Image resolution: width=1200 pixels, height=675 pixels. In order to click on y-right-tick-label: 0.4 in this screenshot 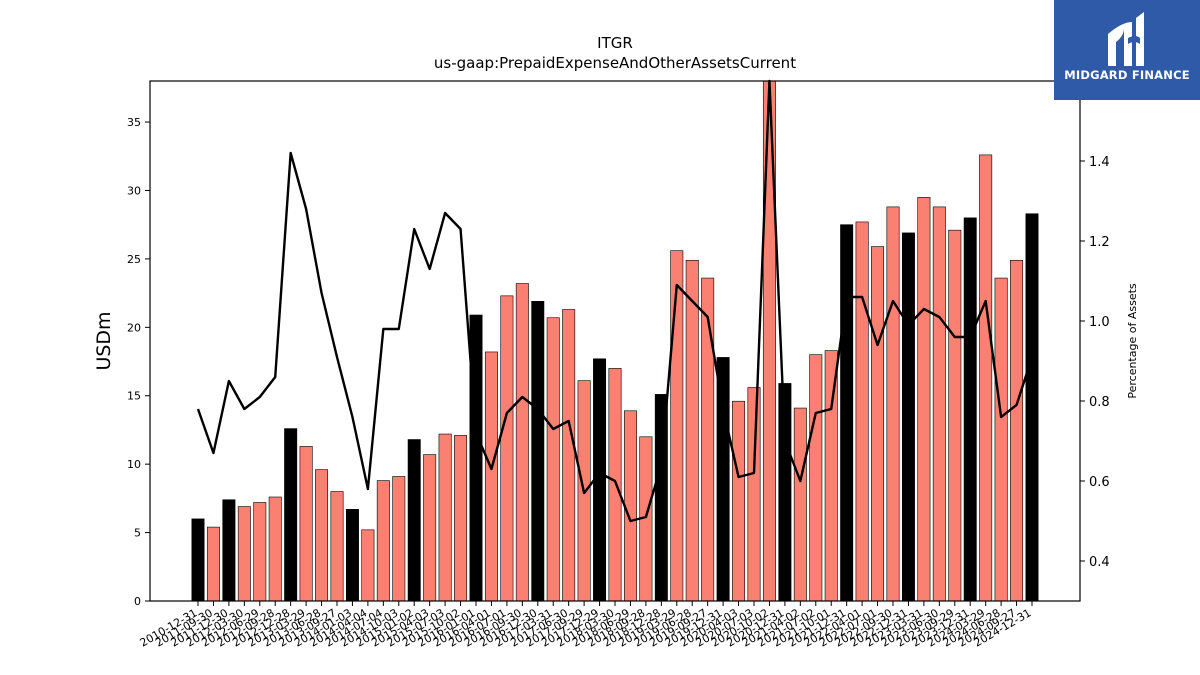, I will do `click(1099, 562)`.